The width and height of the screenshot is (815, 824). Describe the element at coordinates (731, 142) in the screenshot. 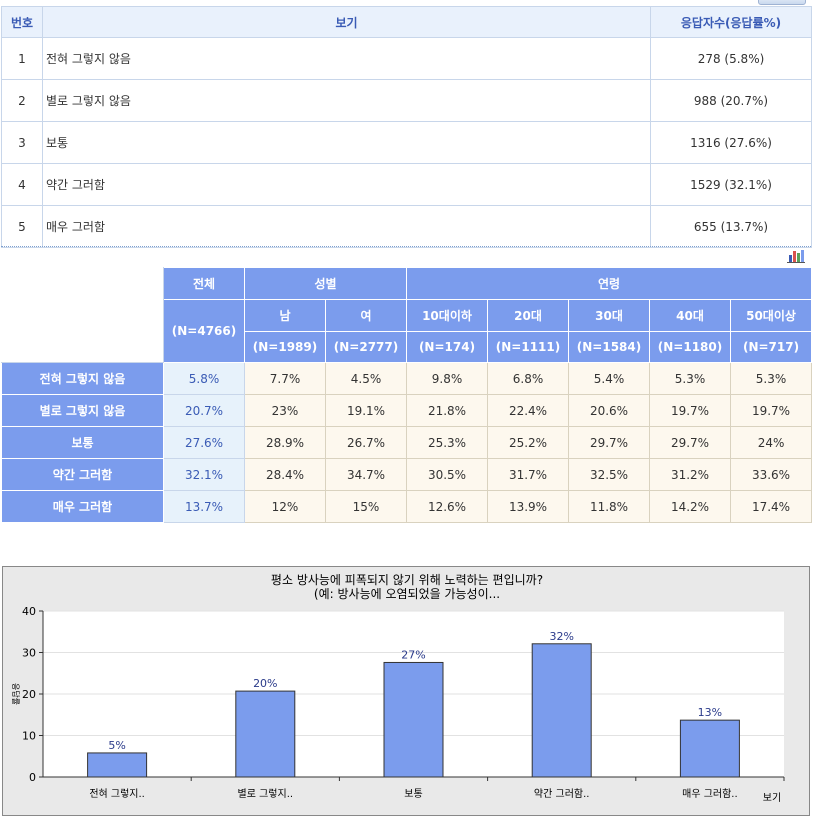

I see `row-count: 1316 (27.6%)` at that location.